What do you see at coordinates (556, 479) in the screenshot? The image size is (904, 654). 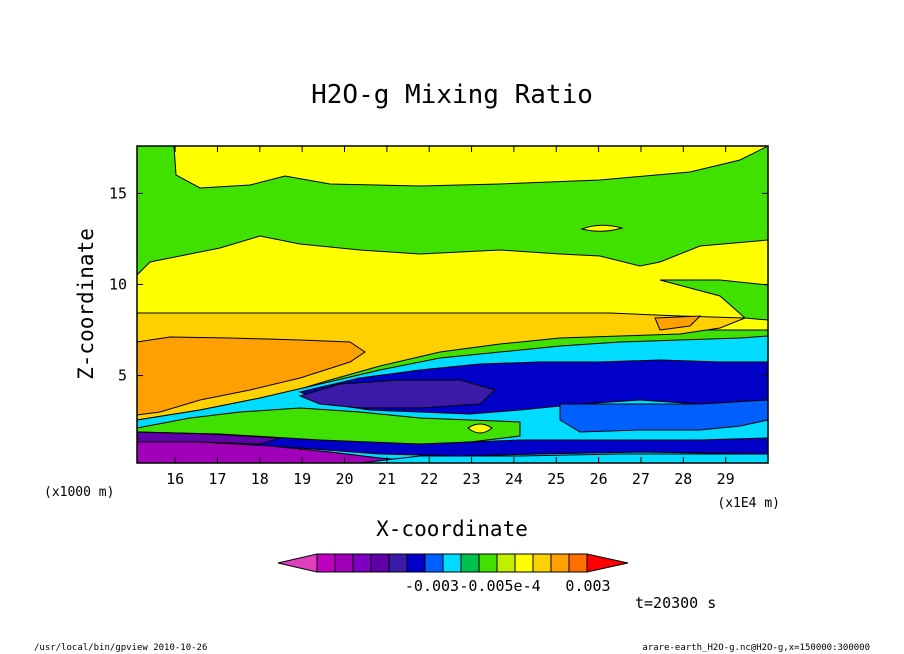 I see `x-tick-label: 25` at bounding box center [556, 479].